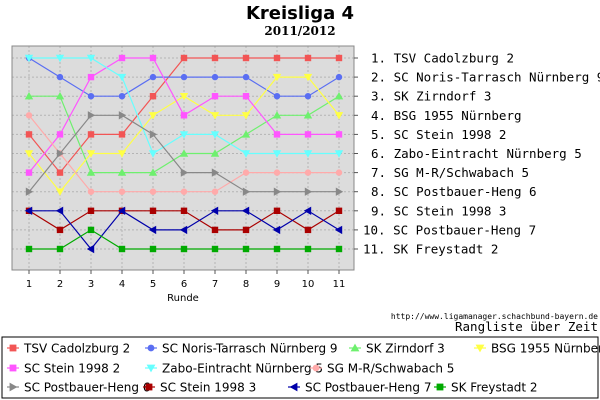 This screenshot has width=600, height=400. I want to click on legend-item: SC Noris-Tarrasch Nürnberg 9, so click(241, 349).